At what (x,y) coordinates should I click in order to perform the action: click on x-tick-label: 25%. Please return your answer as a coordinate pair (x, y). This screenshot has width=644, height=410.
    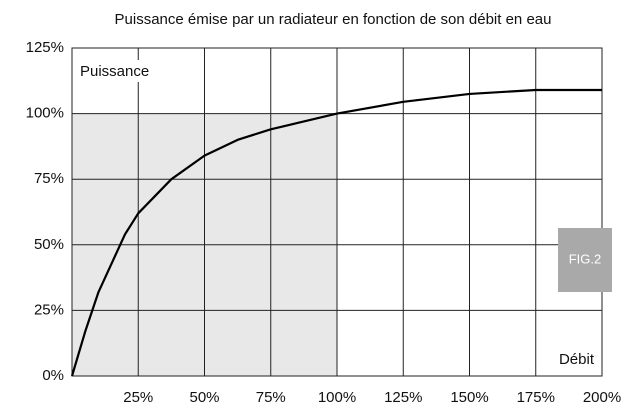
    Looking at the image, I should click on (138, 397).